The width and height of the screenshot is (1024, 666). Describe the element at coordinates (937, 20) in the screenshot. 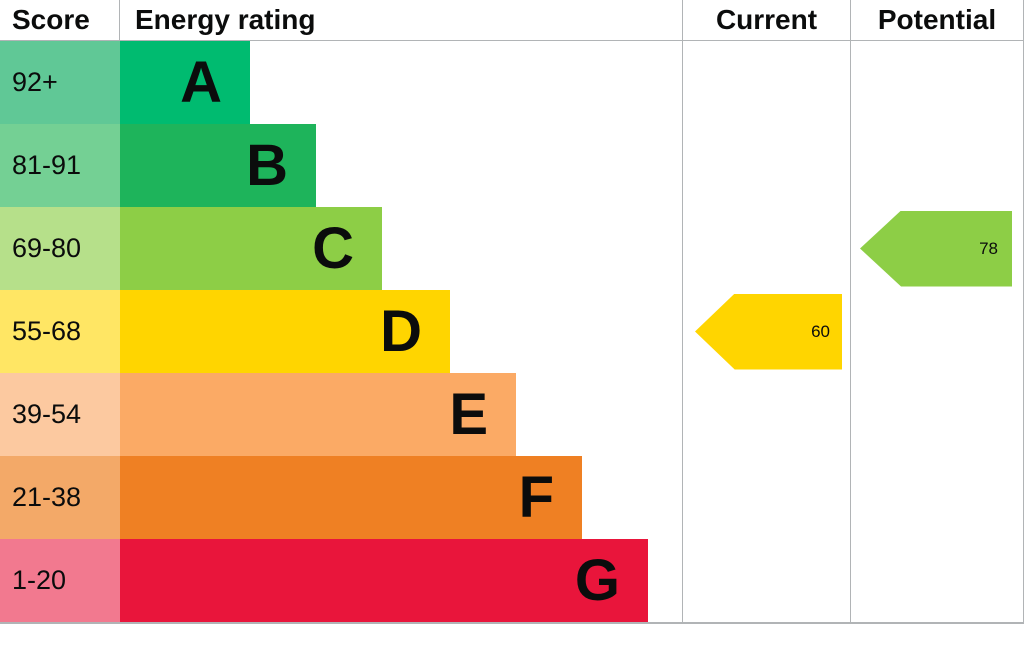

I see `potential-header: Potential` at that location.